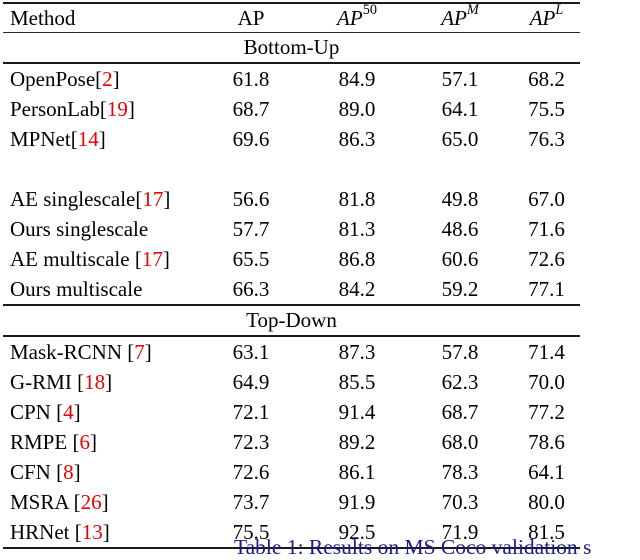  Describe the element at coordinates (117, 108) in the screenshot. I see `citation-link: 19` at that location.